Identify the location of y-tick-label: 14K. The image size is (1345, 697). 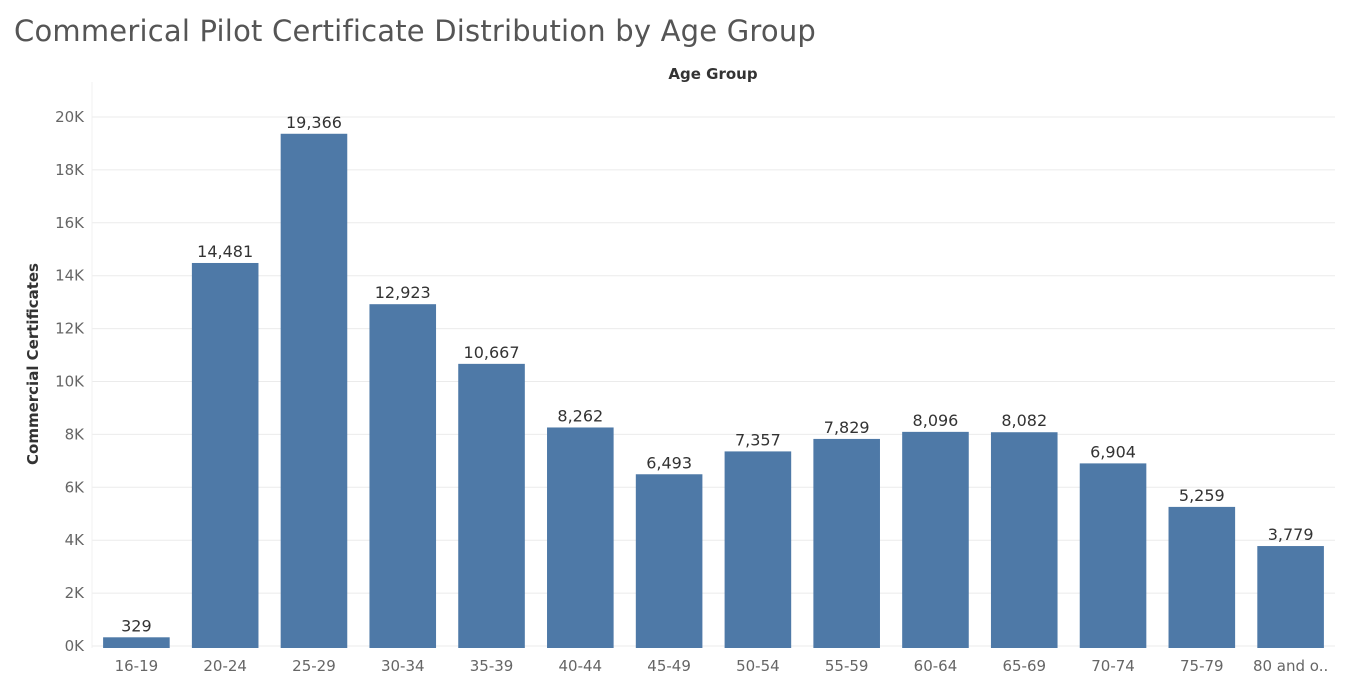
(70, 276).